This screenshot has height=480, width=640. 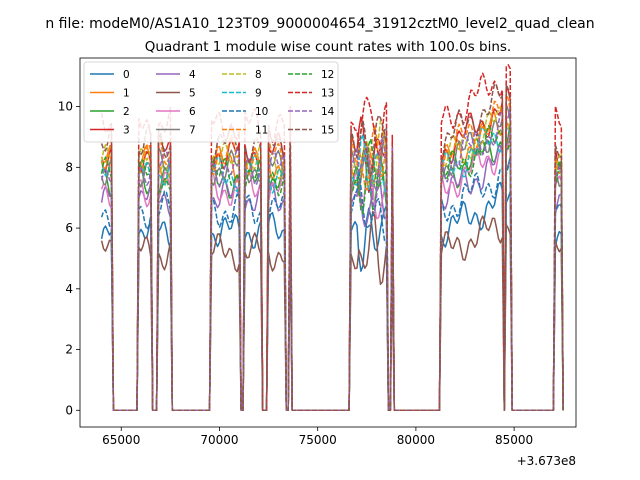 What do you see at coordinates (69, 289) in the screenshot?
I see `y-tick-label: 4` at bounding box center [69, 289].